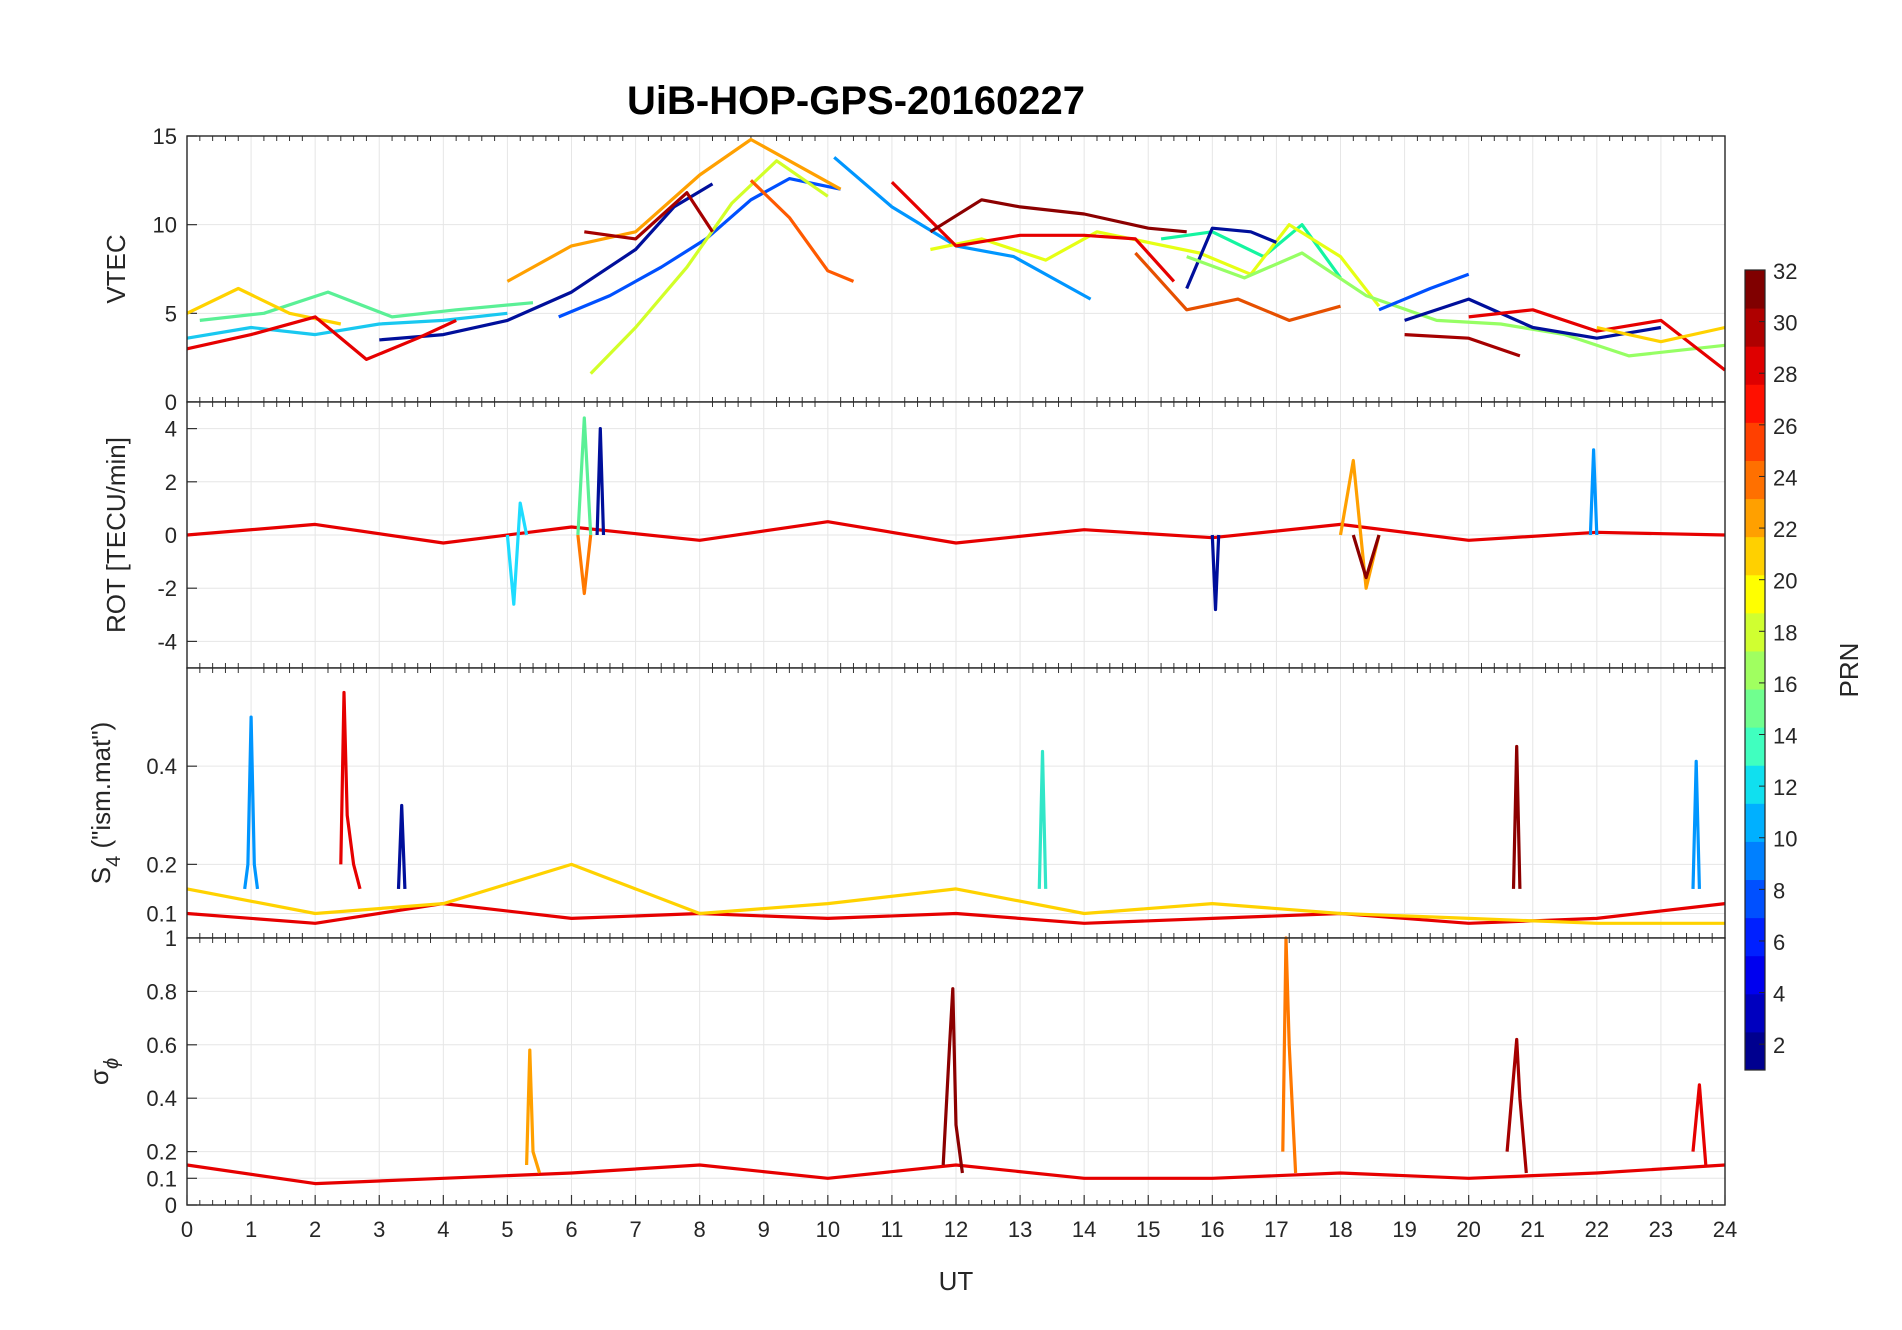 Image resolution: width=1902 pixels, height=1330 pixels. I want to click on colorbar-tick-label: 26, so click(1785, 426).